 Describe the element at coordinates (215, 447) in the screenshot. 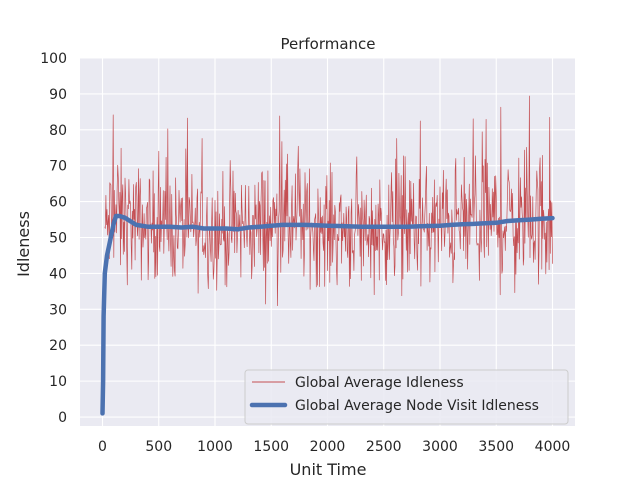

I see `x-tick-label: 1000` at that location.